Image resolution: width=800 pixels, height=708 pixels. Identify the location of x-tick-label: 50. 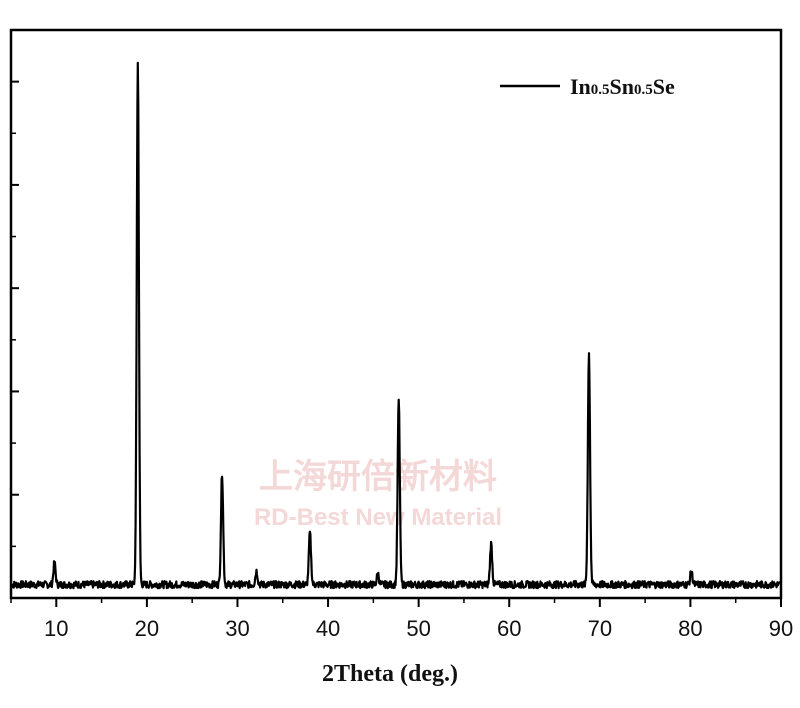
(418, 628).